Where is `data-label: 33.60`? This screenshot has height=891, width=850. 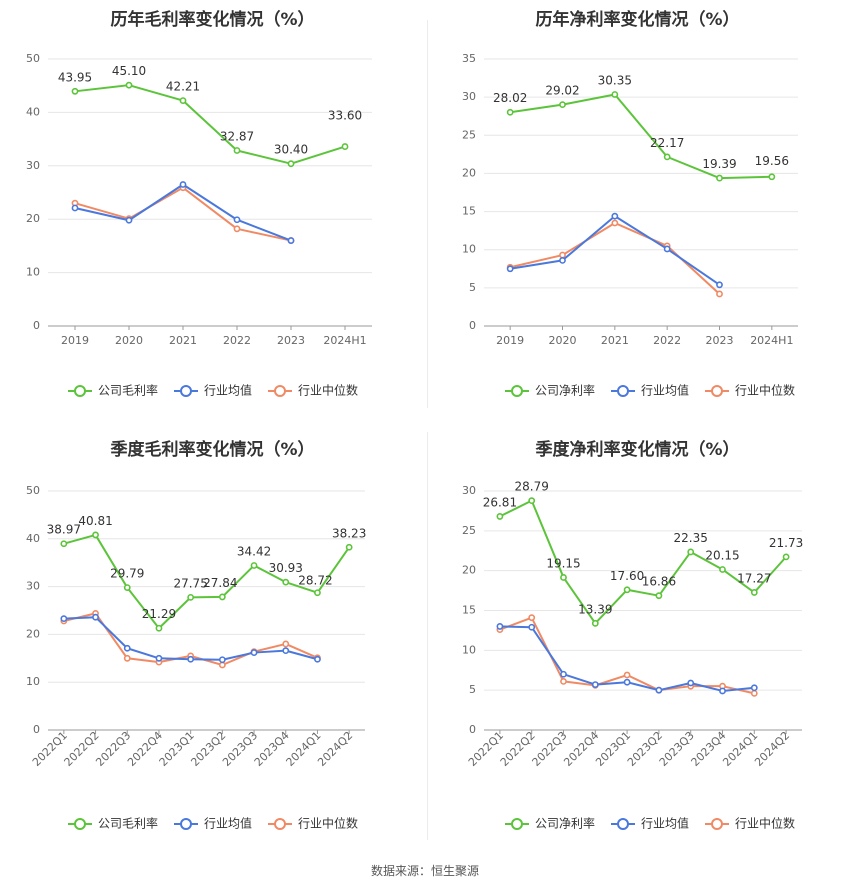
data-label: 33.60 is located at coordinates (345, 116).